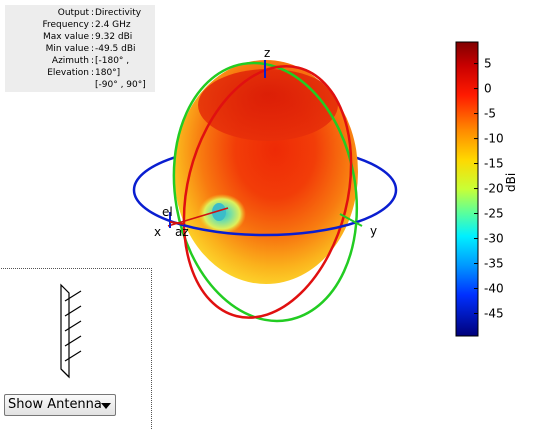  What do you see at coordinates (112, 61) in the screenshot?
I see `info-value: [-180° ,` at bounding box center [112, 61].